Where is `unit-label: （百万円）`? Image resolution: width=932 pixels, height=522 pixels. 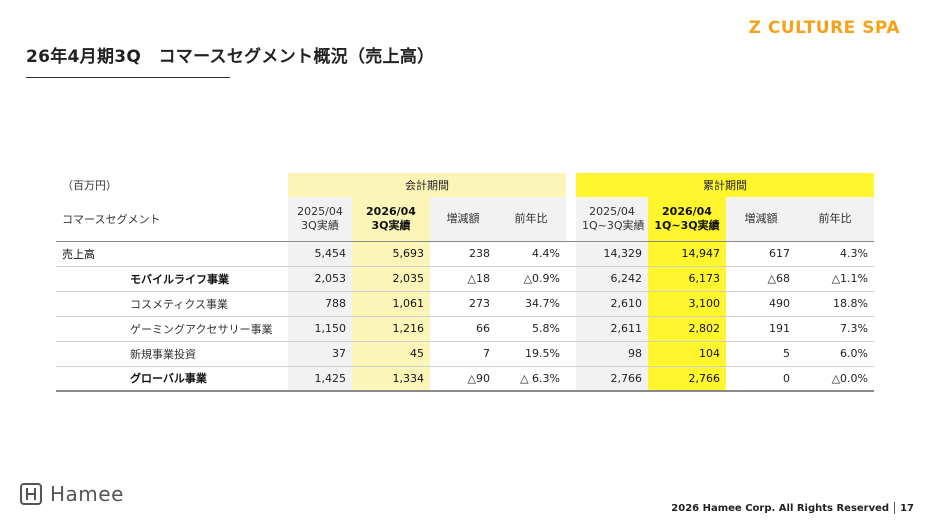
unit-label: （百万円） is located at coordinates (89, 185).